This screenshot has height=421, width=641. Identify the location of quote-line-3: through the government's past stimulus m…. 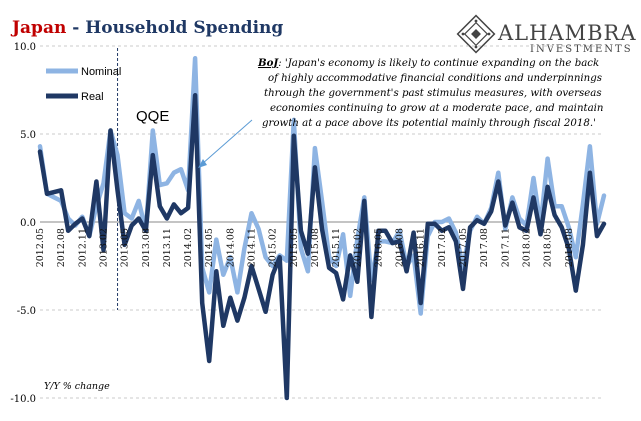
(433, 93).